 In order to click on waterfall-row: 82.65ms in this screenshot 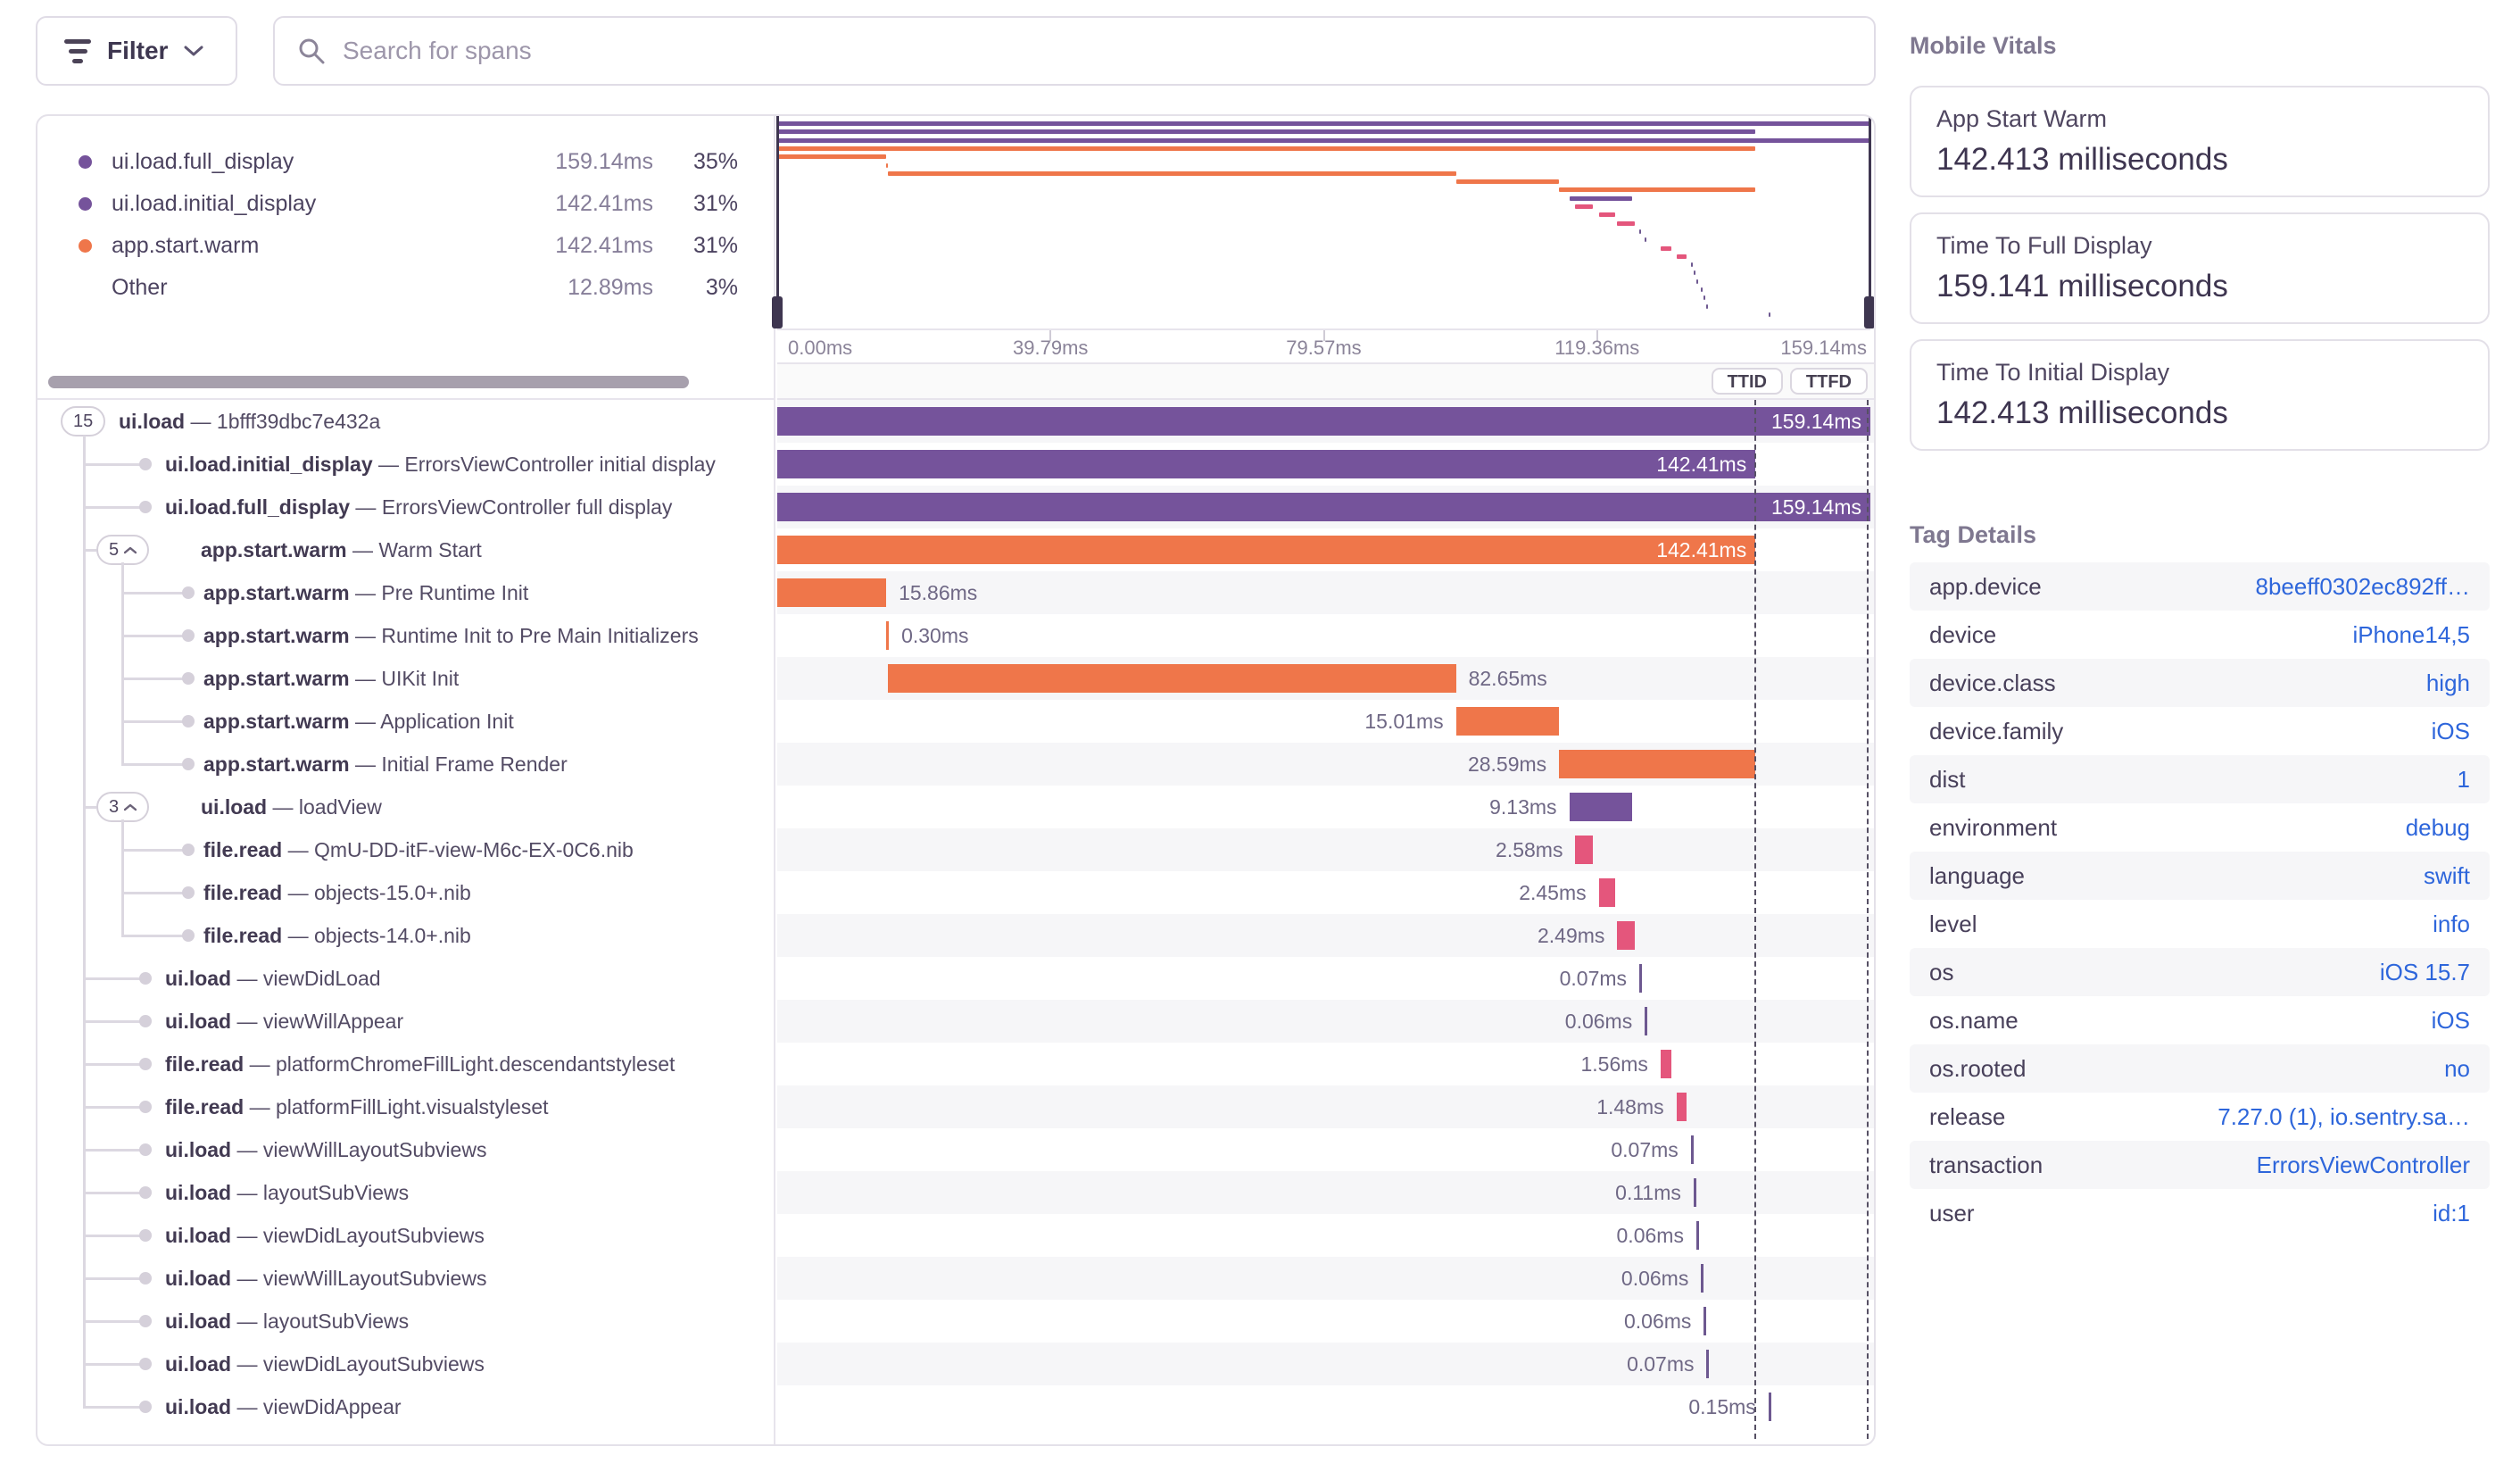, I will do `click(1325, 678)`.